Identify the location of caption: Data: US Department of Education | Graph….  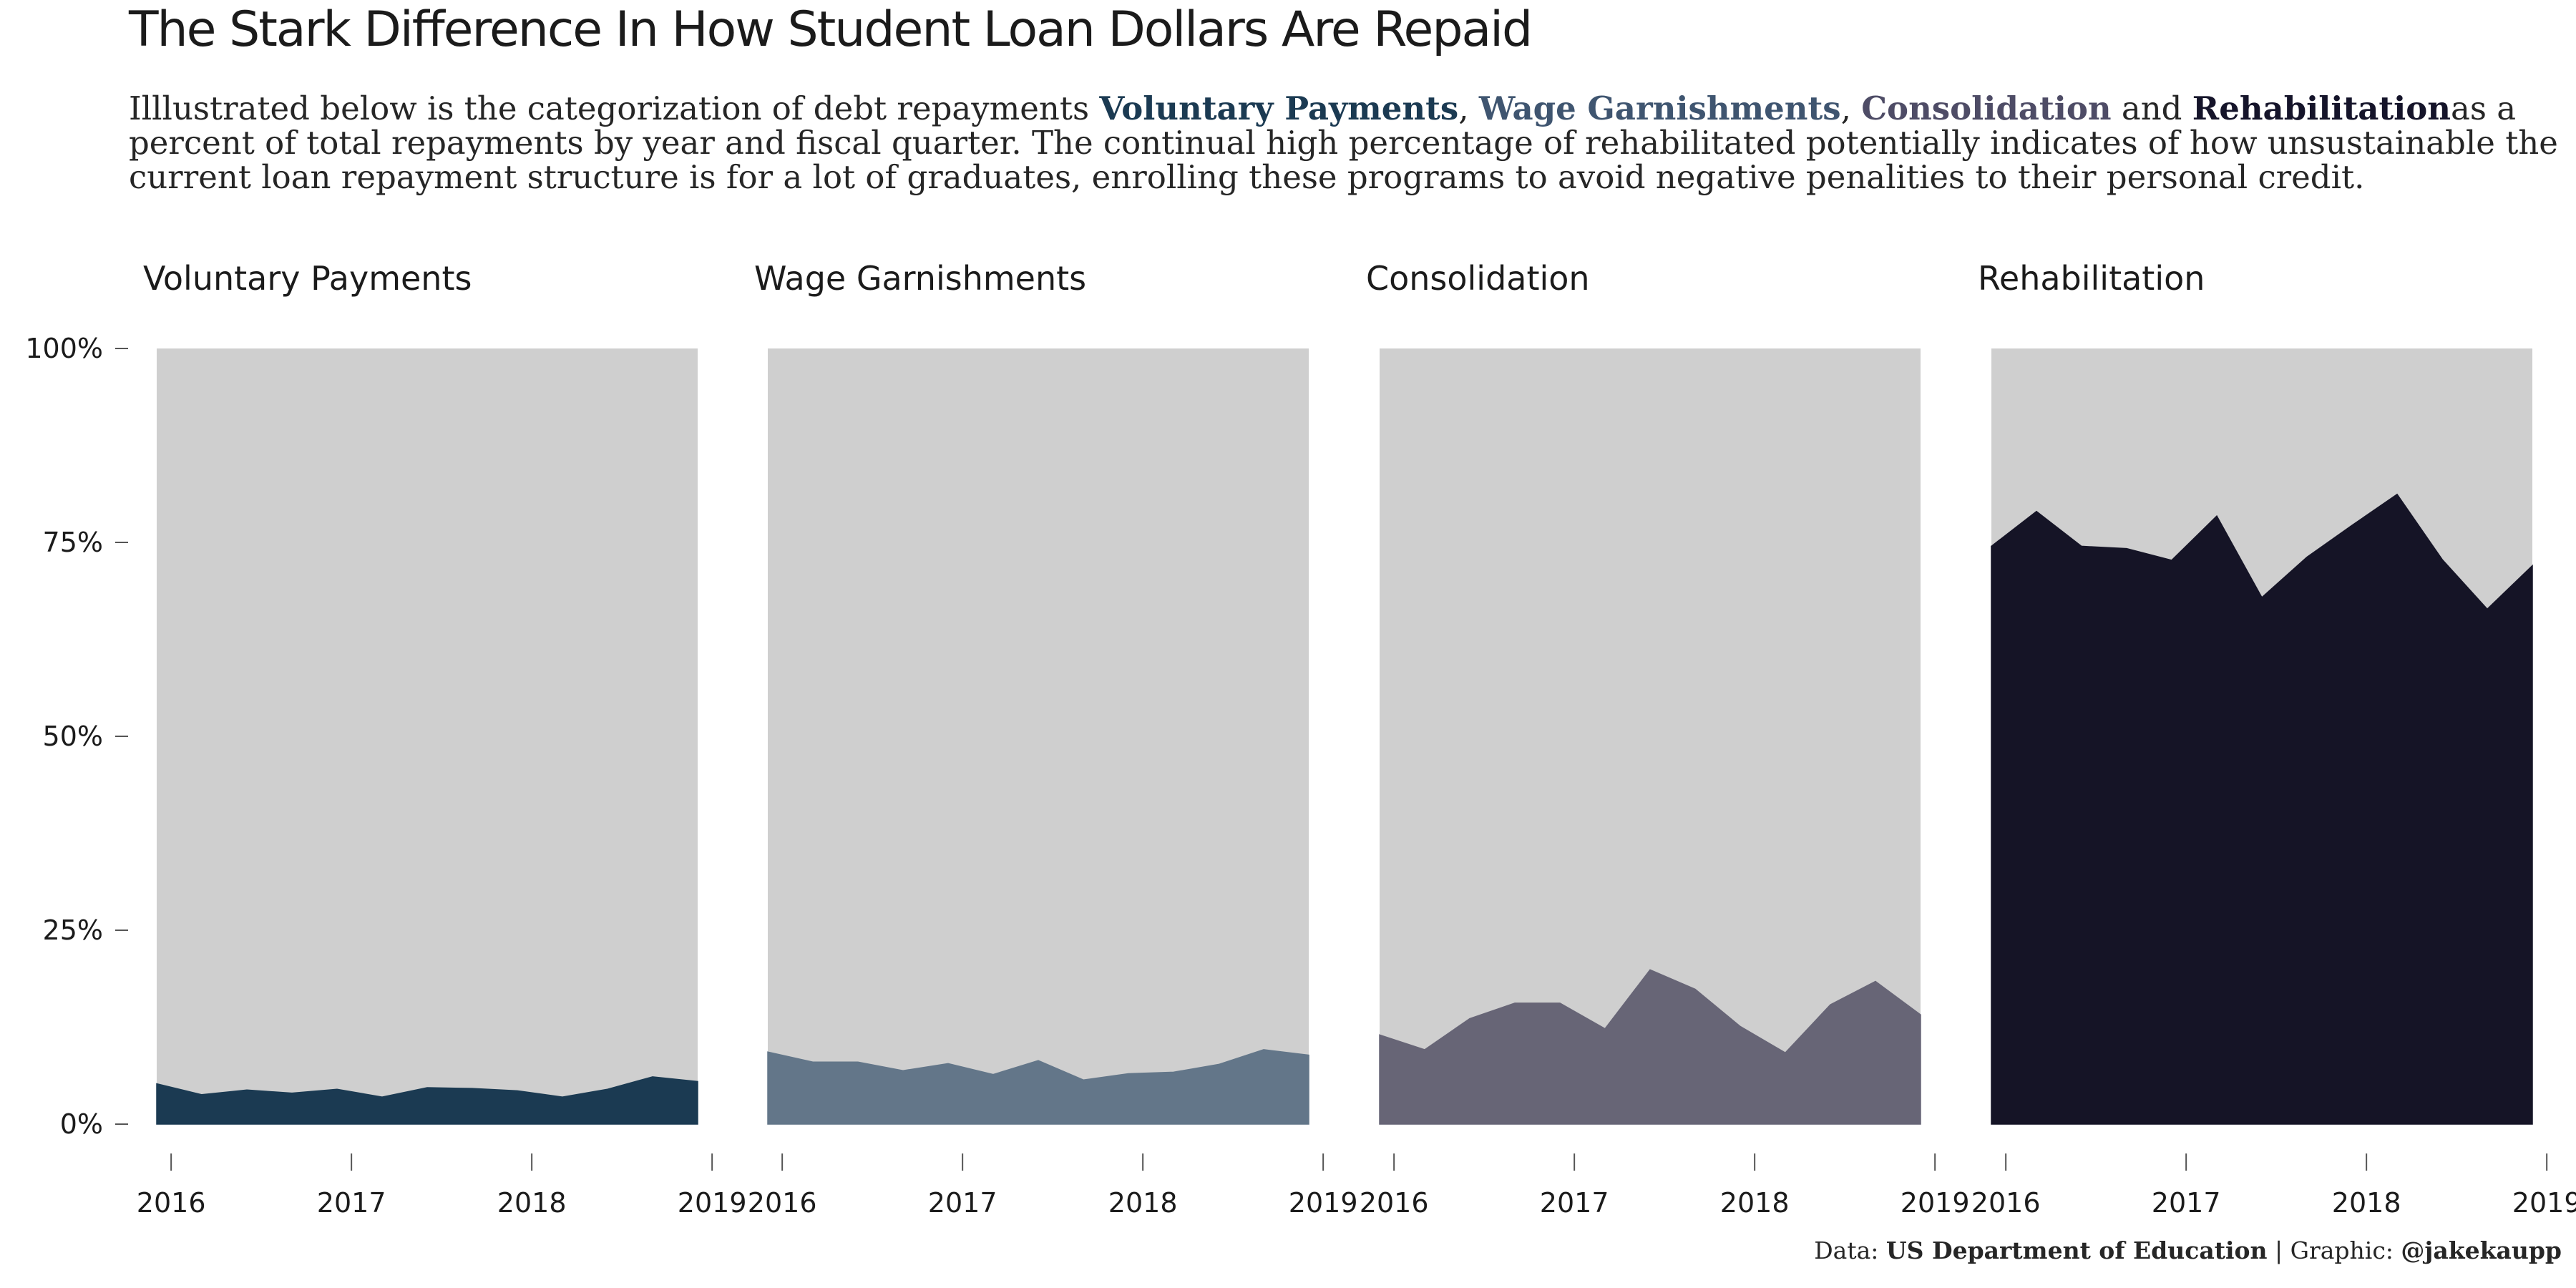
(2188, 1250).